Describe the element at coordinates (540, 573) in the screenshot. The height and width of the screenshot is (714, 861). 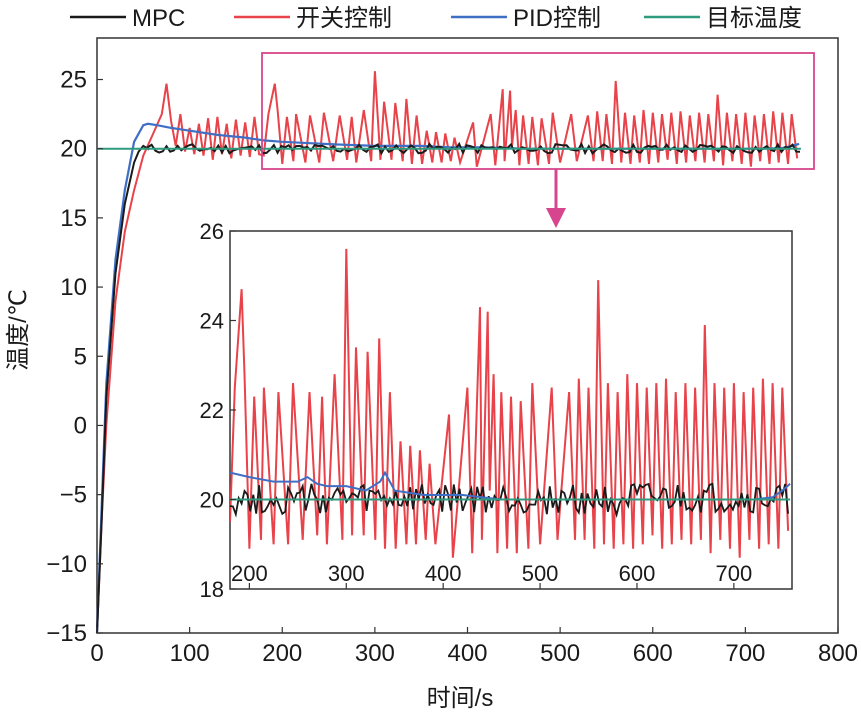
I see `inset-x-tick-label: 500` at that location.